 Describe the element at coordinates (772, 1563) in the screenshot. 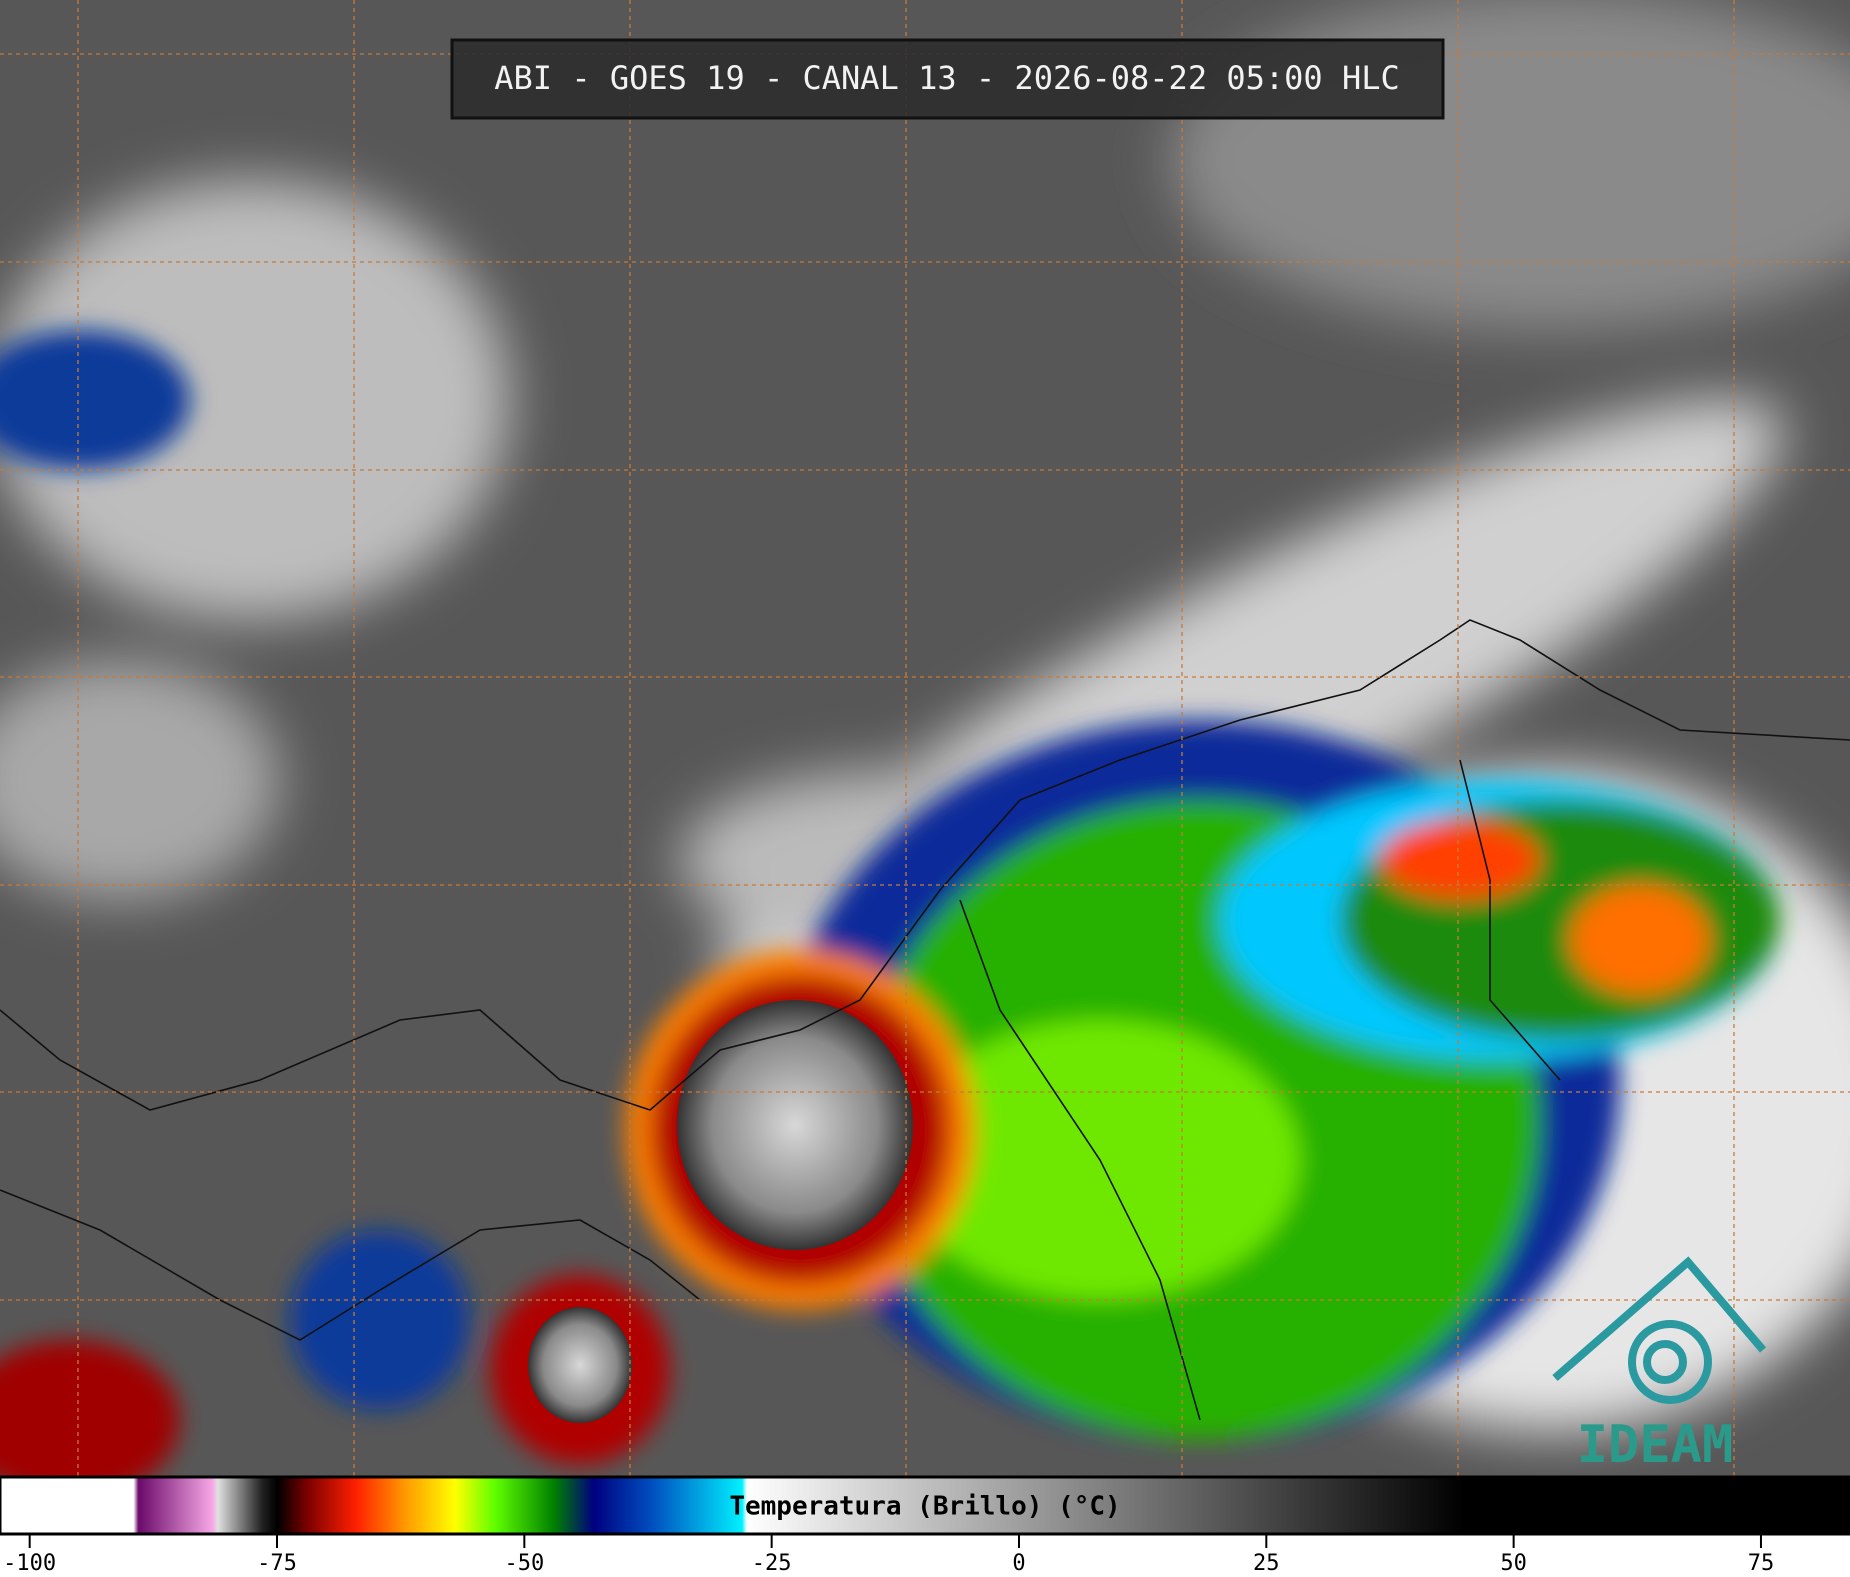

I see `tick-label: -25` at that location.